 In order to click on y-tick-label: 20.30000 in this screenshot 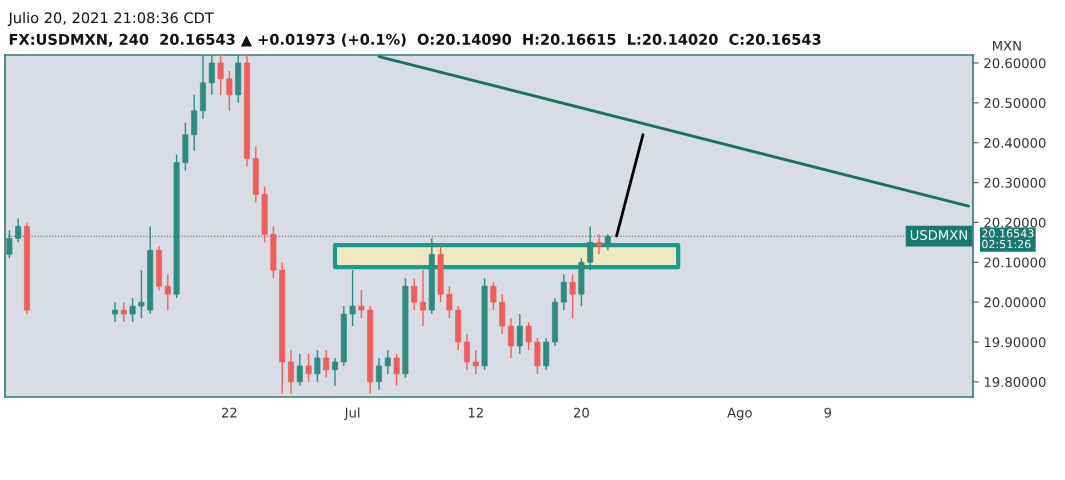, I will do `click(1015, 182)`.